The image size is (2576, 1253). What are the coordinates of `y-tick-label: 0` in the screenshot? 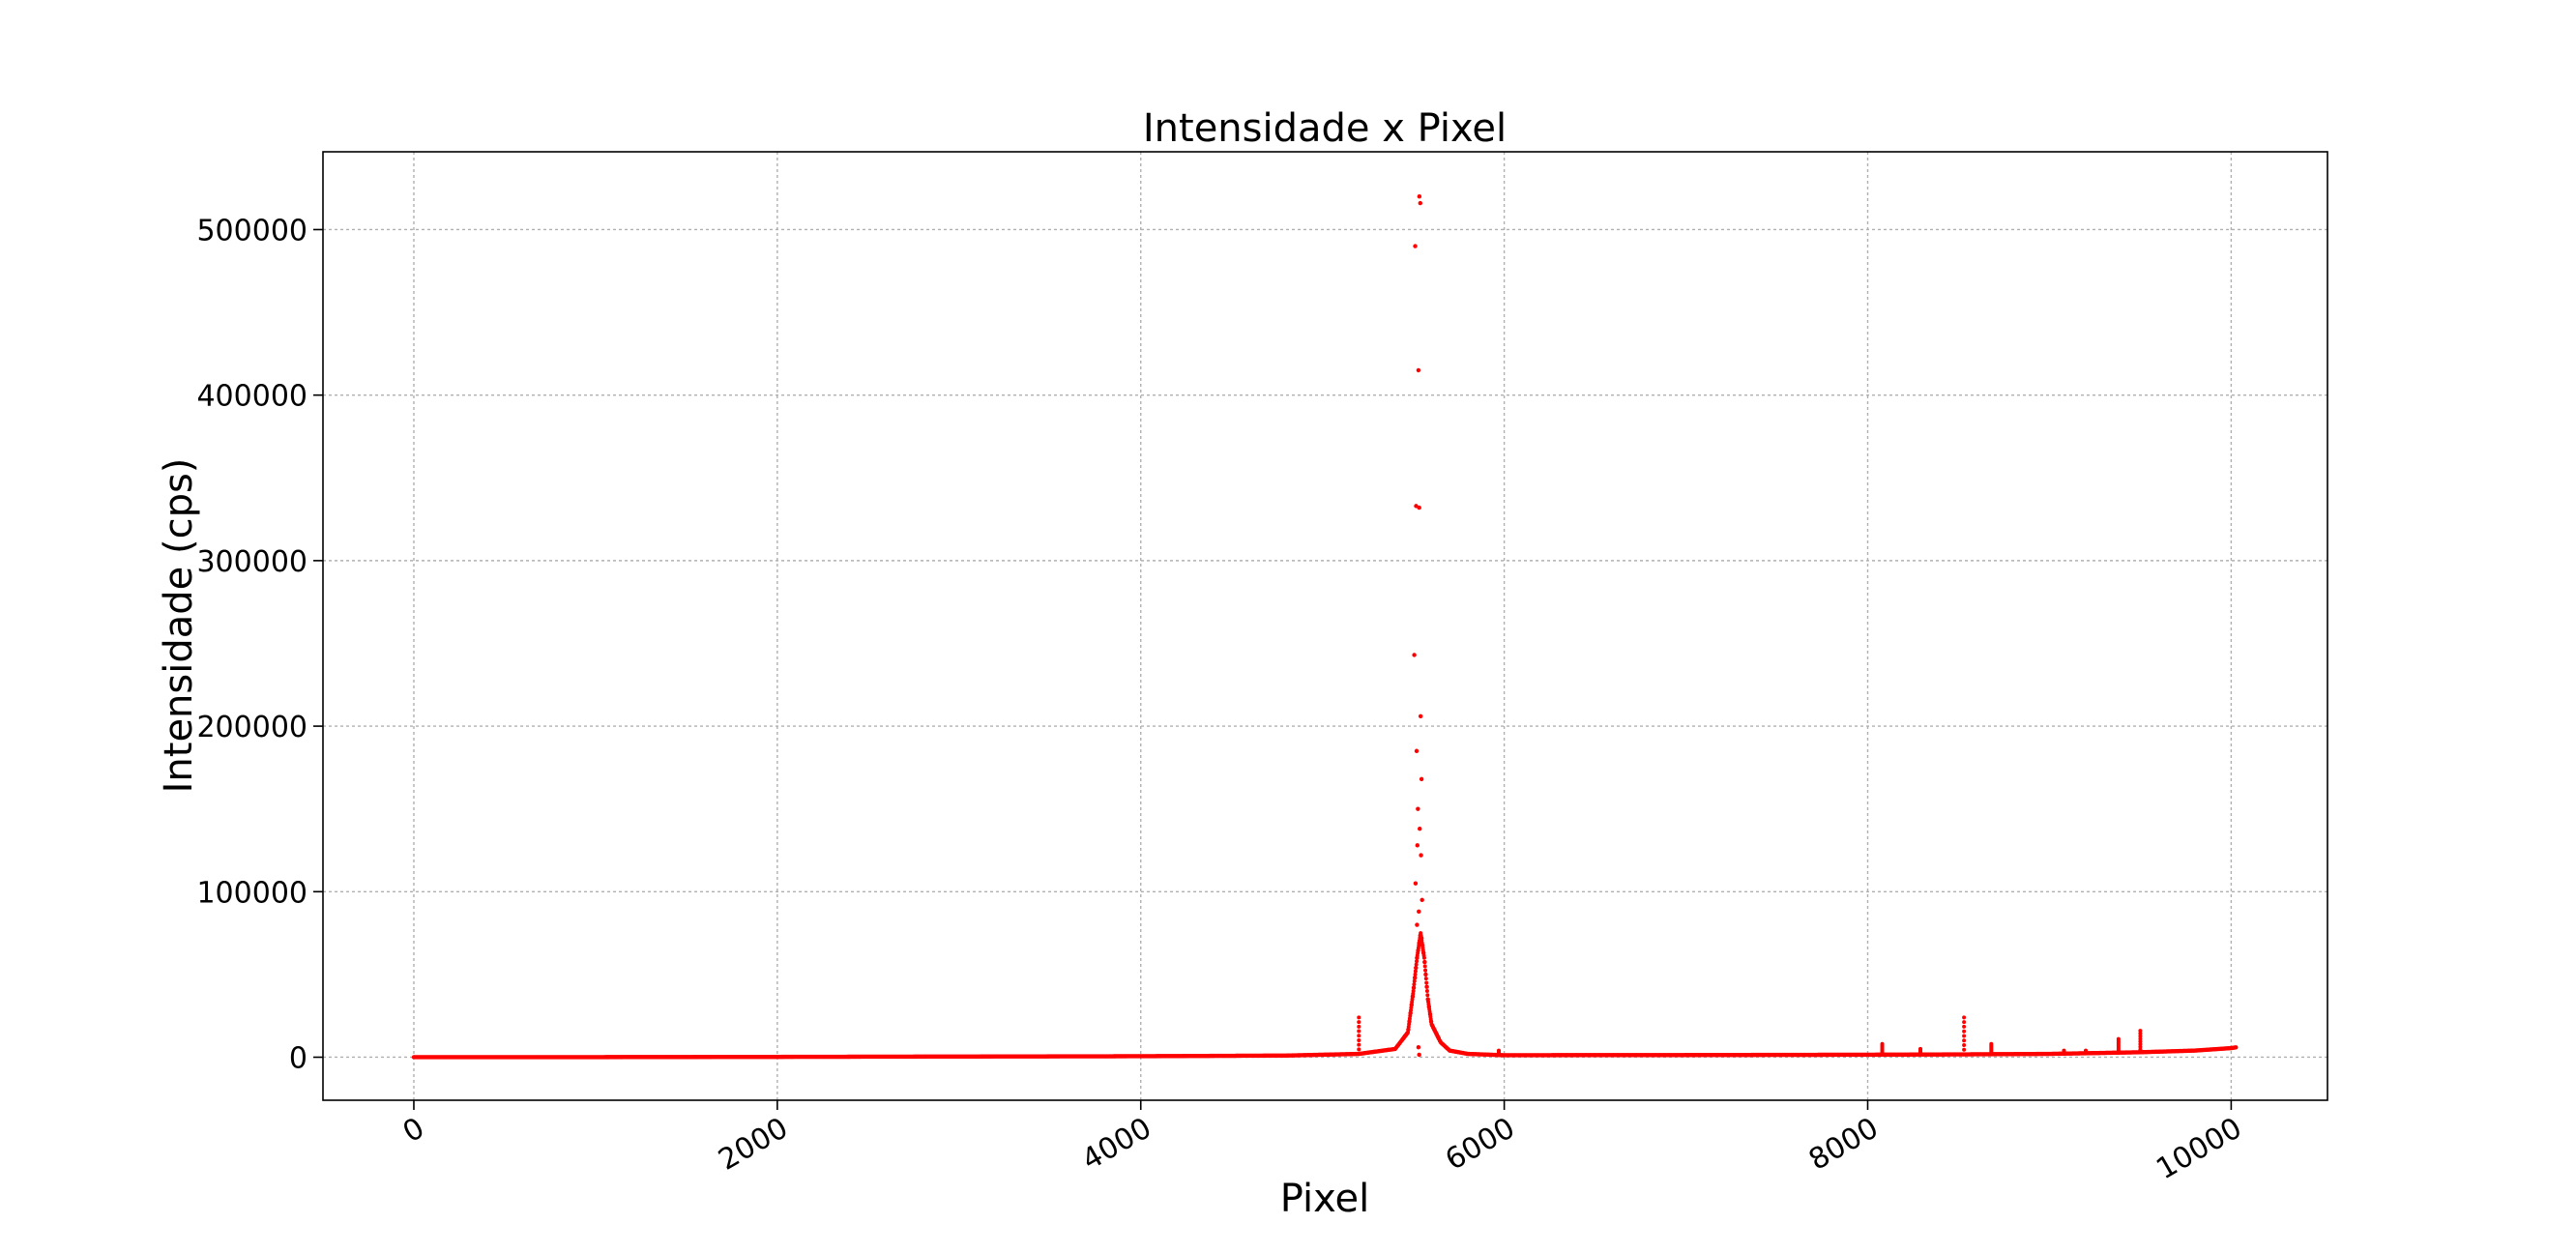 It's located at (298, 1058).